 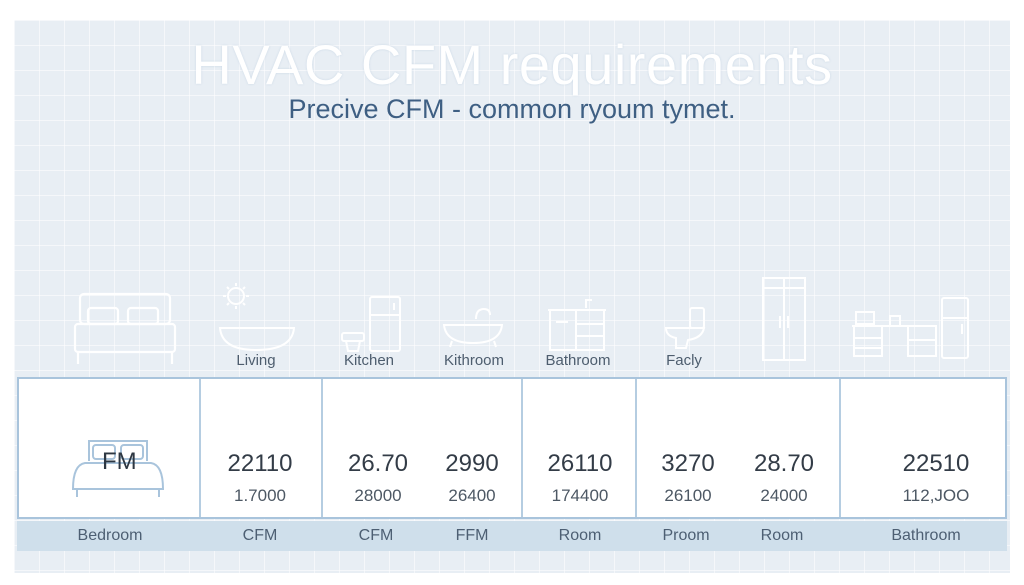 What do you see at coordinates (577, 324) in the screenshot?
I see `vanity-sink-icon` at bounding box center [577, 324].